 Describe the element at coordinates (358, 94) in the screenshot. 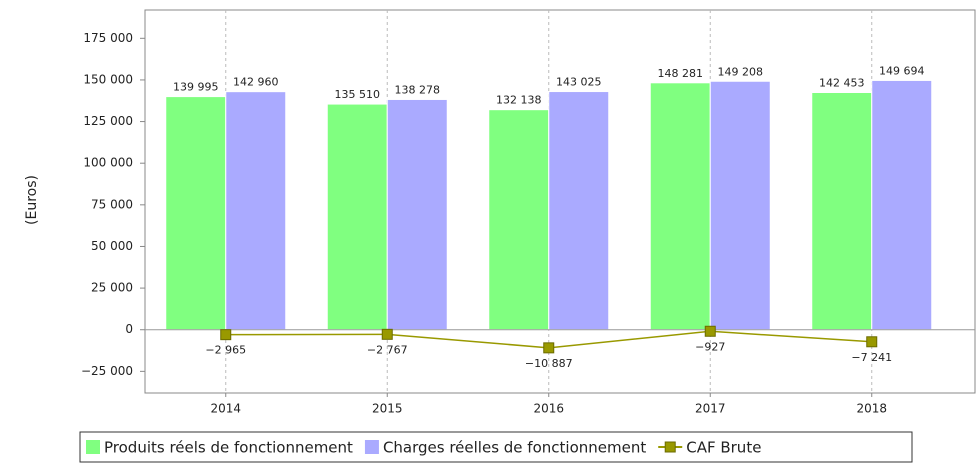

I see `value-label: 135 510` at that location.